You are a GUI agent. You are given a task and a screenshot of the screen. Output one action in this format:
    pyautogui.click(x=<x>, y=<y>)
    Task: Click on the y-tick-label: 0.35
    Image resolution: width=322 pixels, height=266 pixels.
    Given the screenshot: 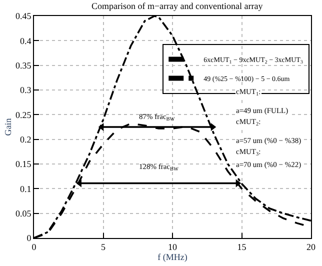 What is the action you would take?
    pyautogui.click(x=23, y=65)
    